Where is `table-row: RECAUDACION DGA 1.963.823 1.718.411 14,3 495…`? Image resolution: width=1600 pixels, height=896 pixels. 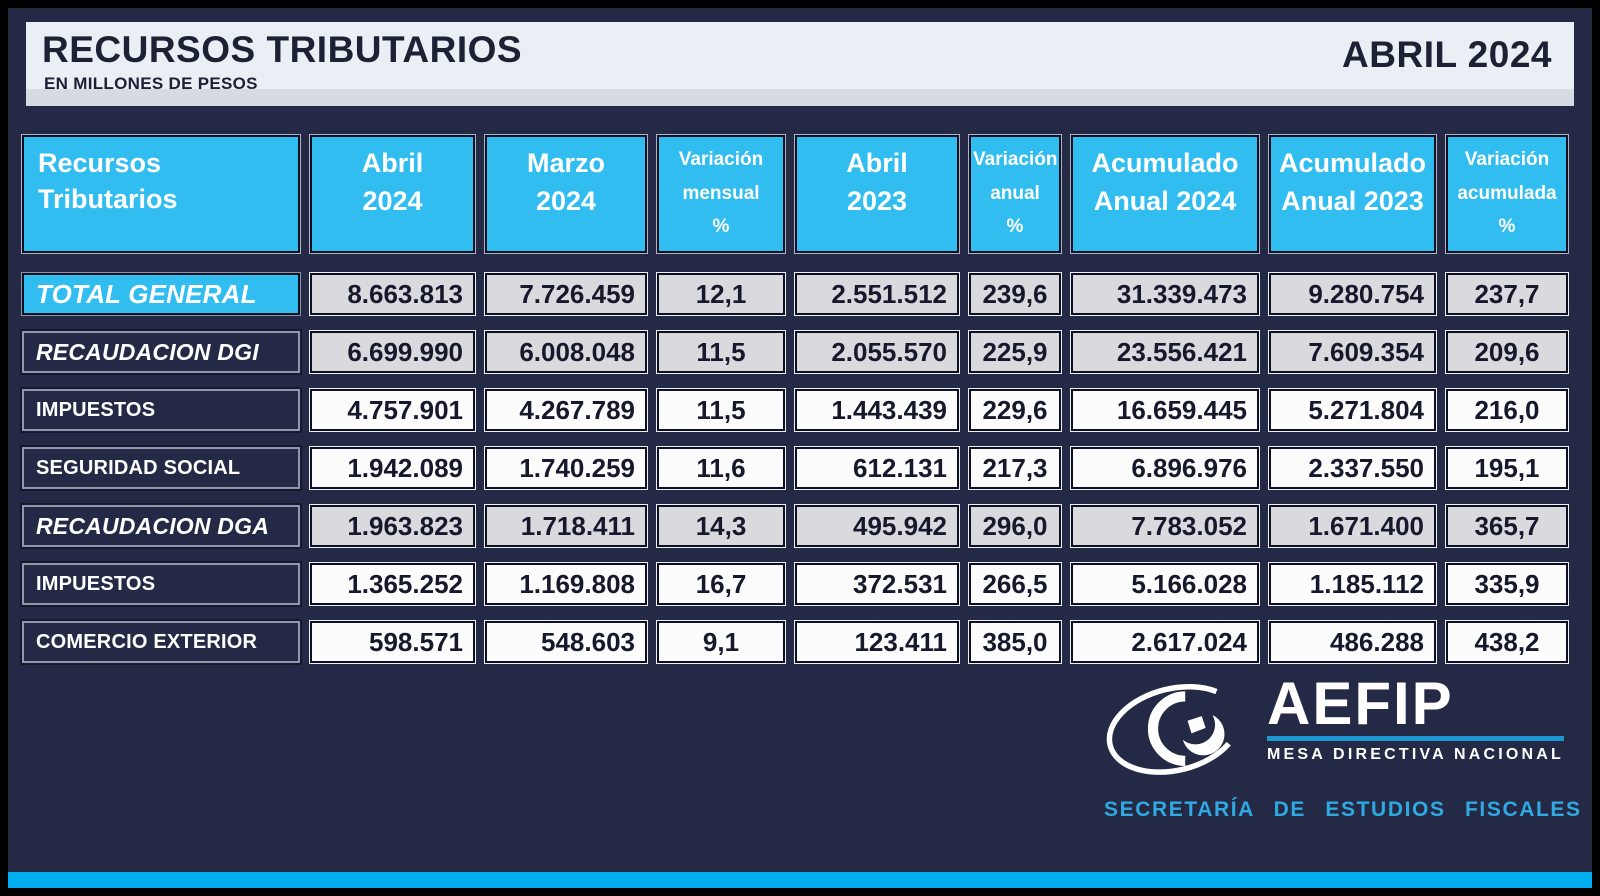 table-row: RECAUDACION DGA 1.963.823 1.718.411 14,3 495… is located at coordinates (795, 526).